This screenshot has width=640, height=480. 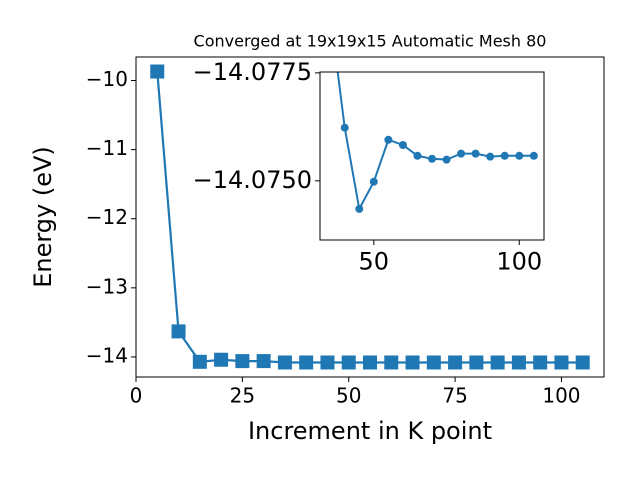 I want to click on chart-title: Converged at 19x19x15 Automatic Mesh 80, so click(x=370, y=41).